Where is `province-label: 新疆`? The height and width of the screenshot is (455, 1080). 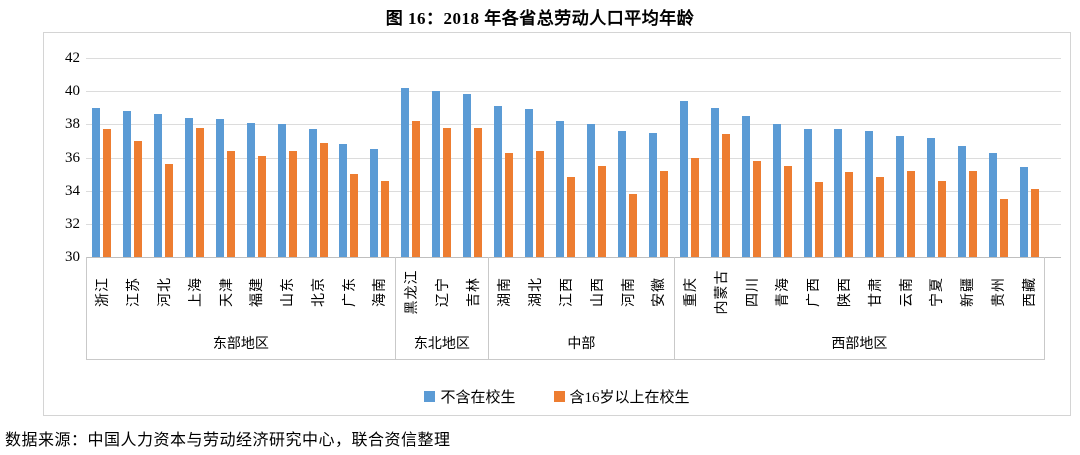
province-label: 新疆 is located at coordinates (969, 292).